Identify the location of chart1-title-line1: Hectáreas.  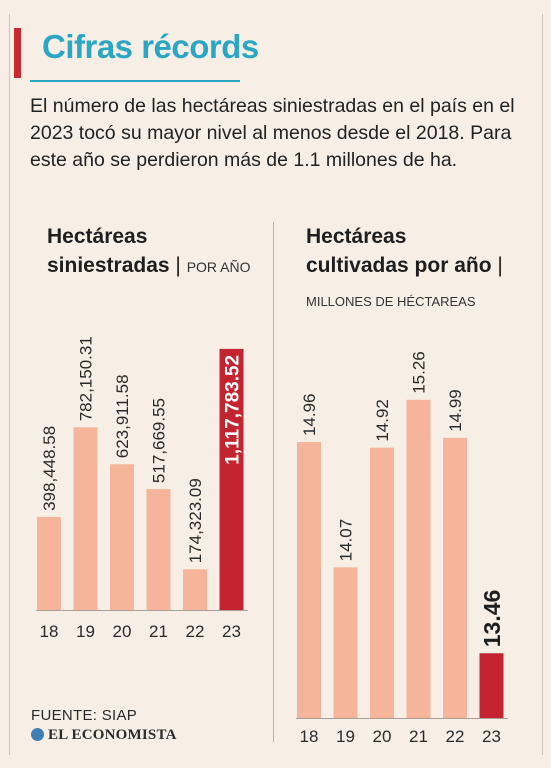
(97, 236).